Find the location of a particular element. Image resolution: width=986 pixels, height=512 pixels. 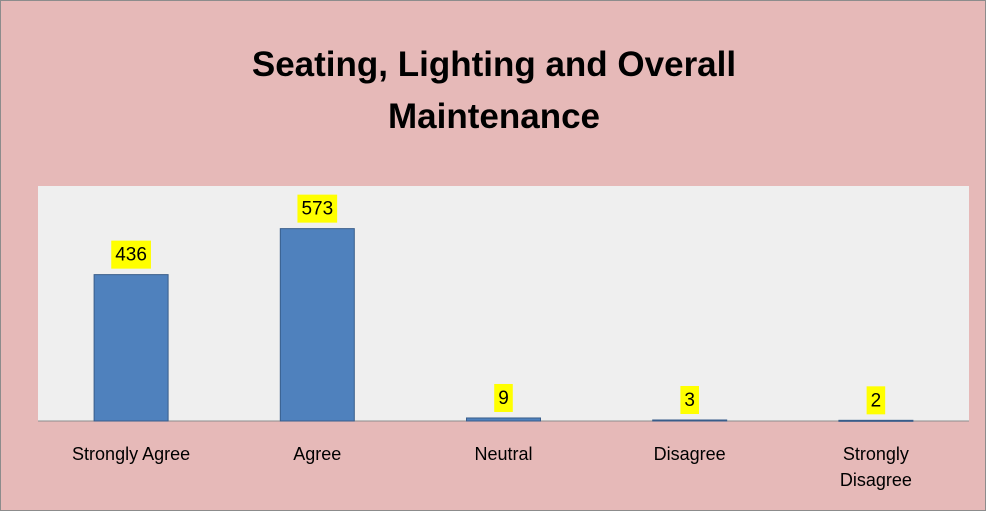

x-tick-label: Neutral is located at coordinates (503, 454).